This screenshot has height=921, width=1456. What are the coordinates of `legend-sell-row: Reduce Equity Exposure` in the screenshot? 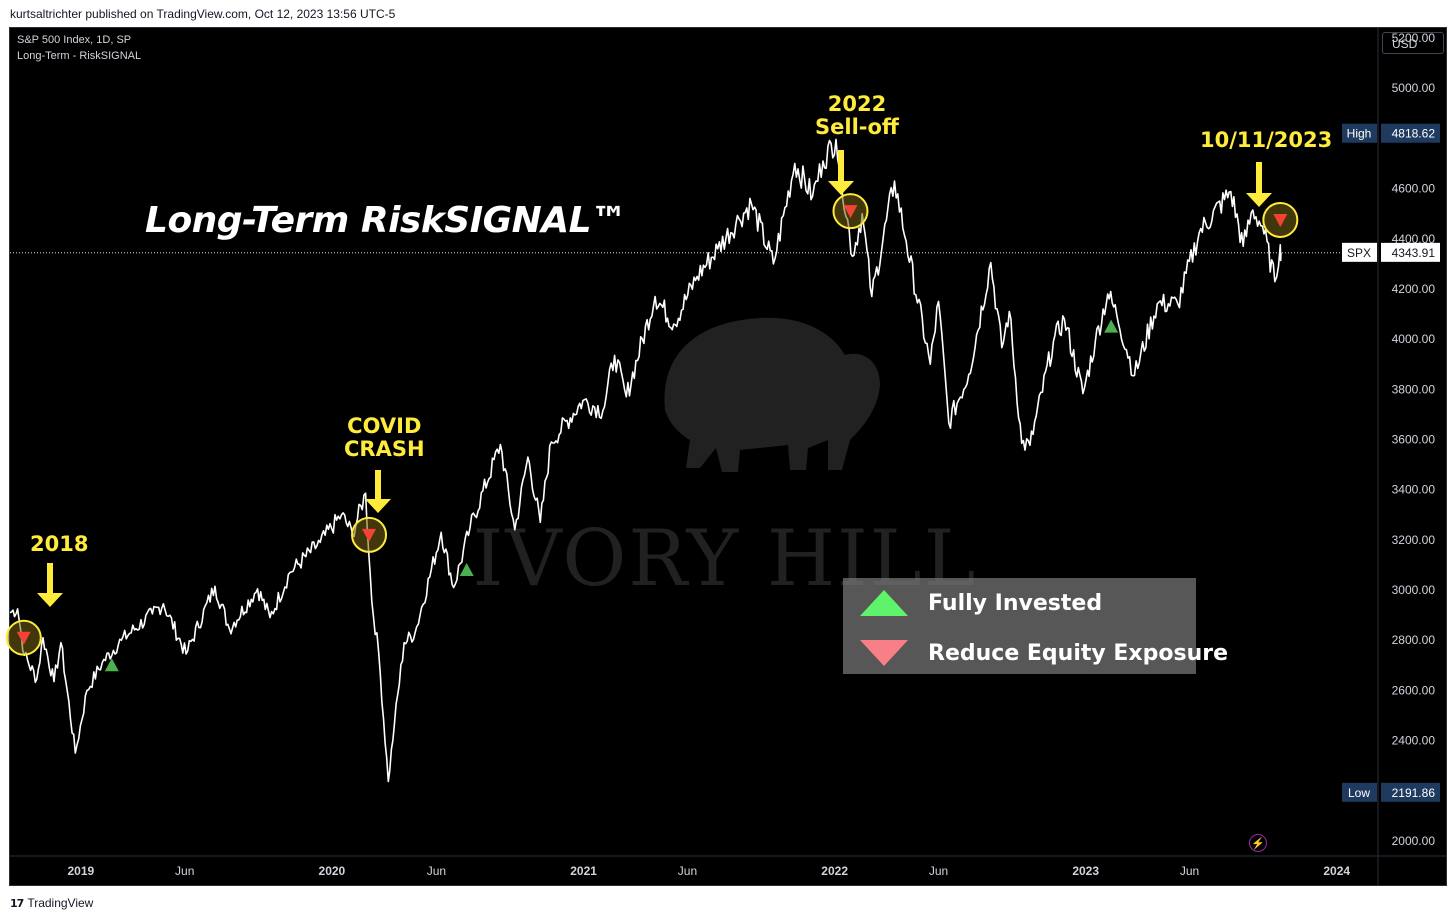 It's located at (1035, 652).